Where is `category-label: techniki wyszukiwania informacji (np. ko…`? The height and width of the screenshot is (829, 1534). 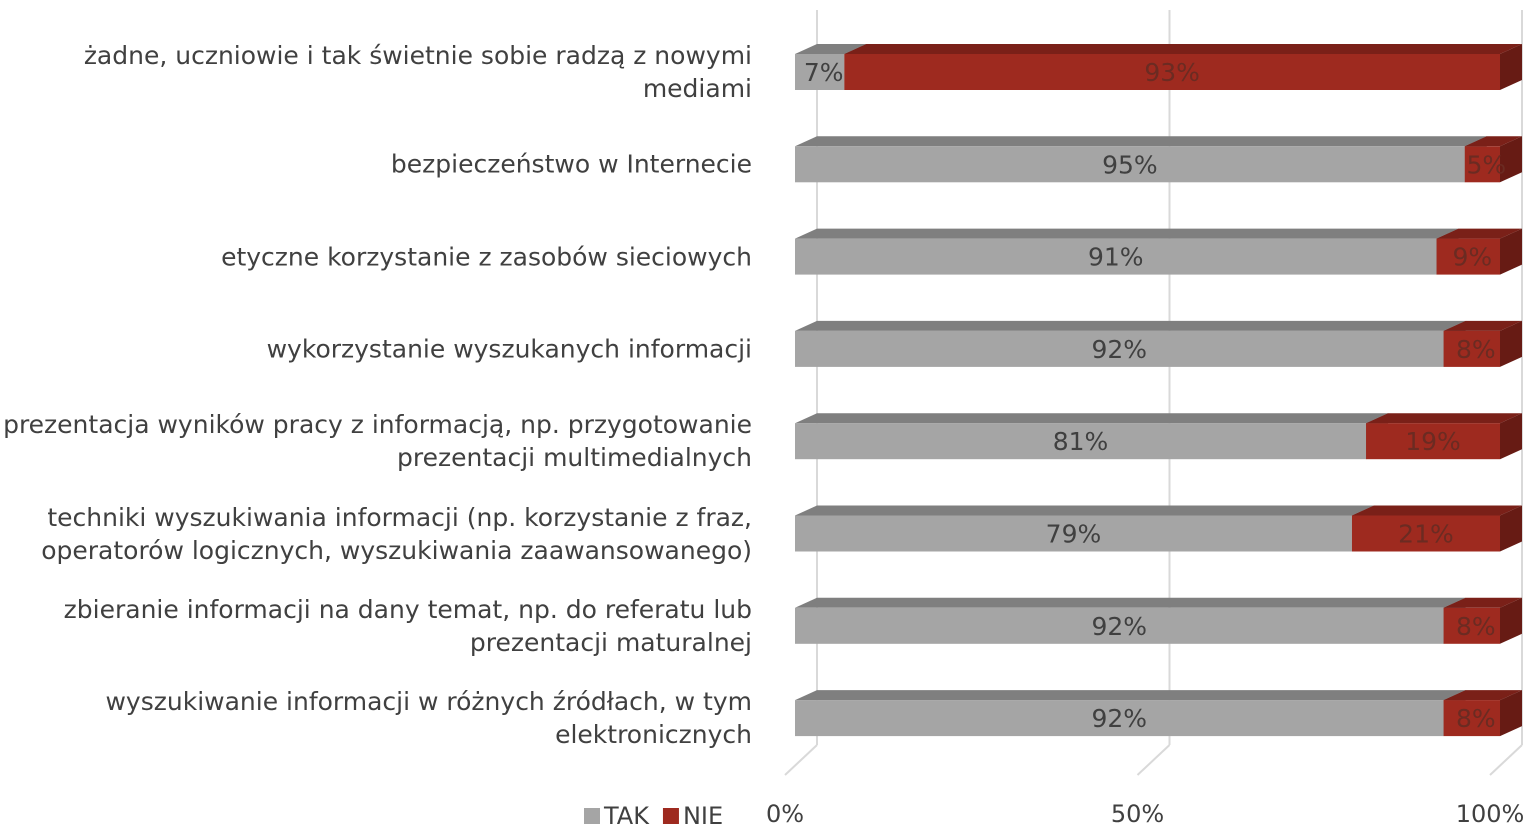
category-label: techniki wyszukiwania informacji (np. ko… is located at coordinates (396, 533).